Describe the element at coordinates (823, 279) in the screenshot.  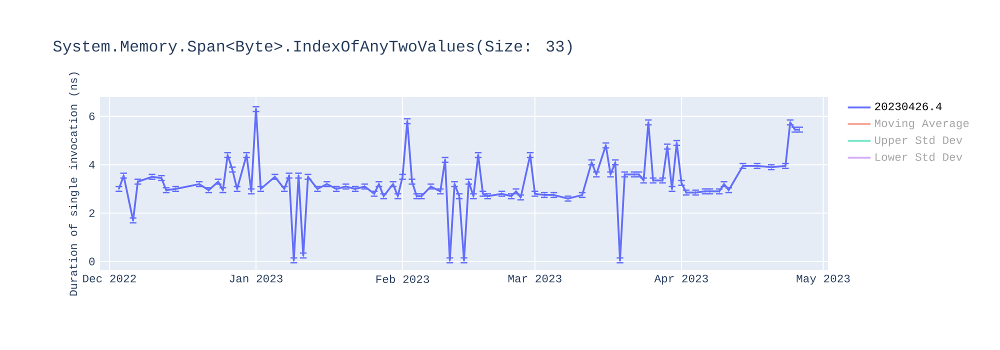
I see `x-tick-label: May 2023` at that location.